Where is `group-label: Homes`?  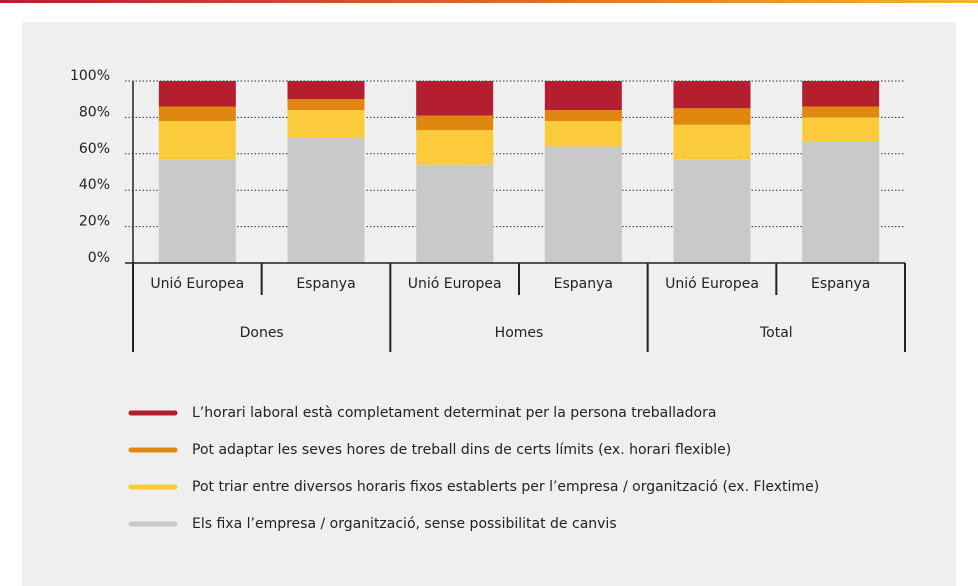
group-label: Homes is located at coordinates (519, 333).